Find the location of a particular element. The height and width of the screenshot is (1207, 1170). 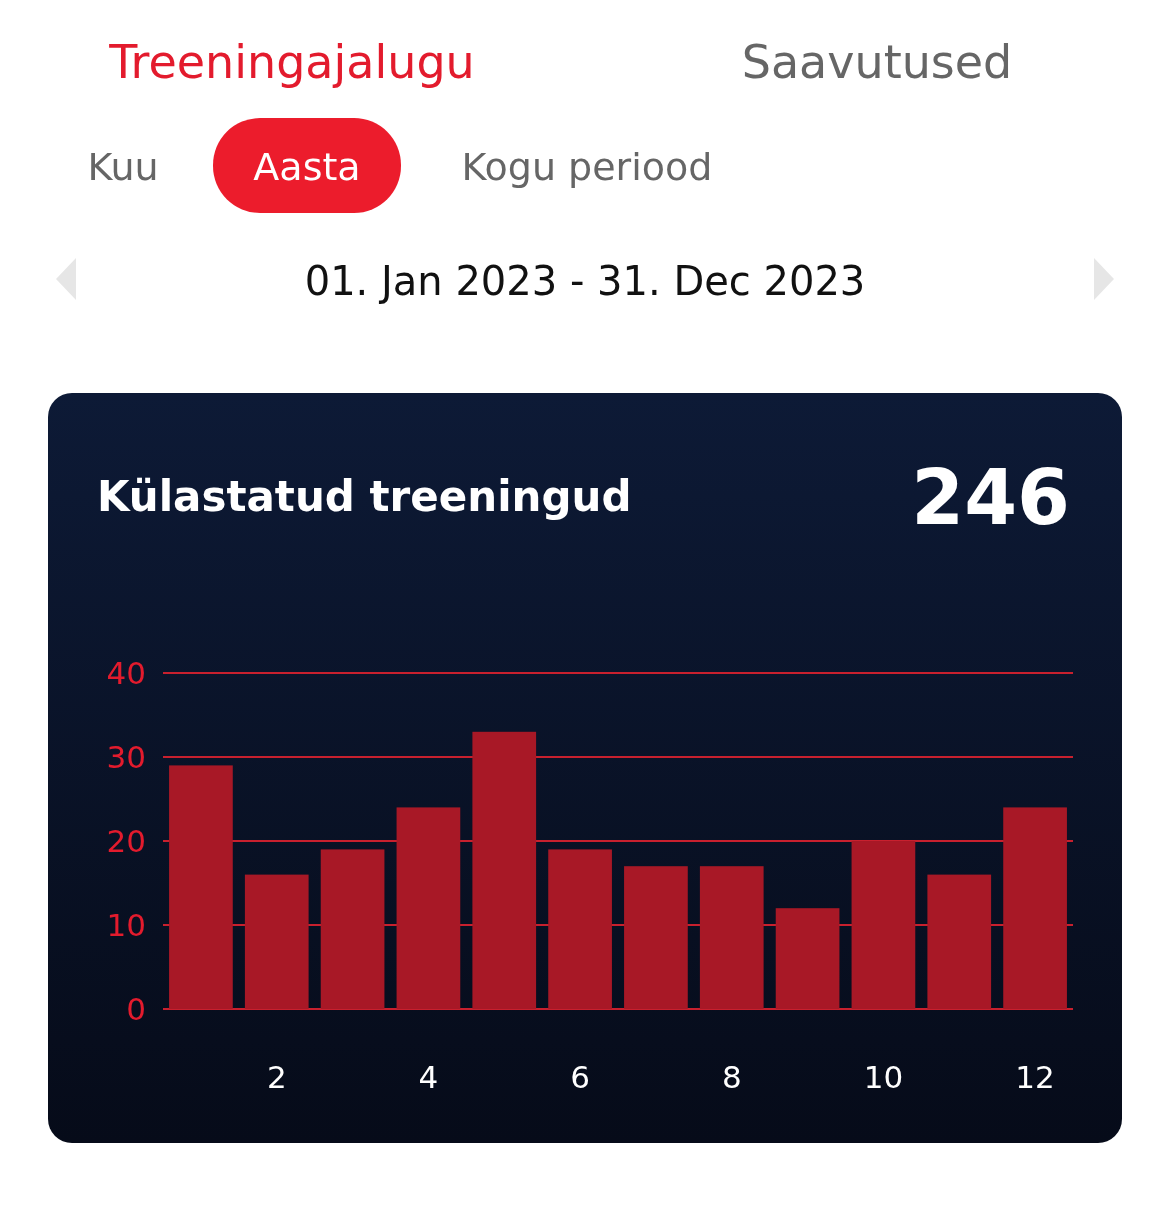

x-tick-label: 6 is located at coordinates (580, 1077).